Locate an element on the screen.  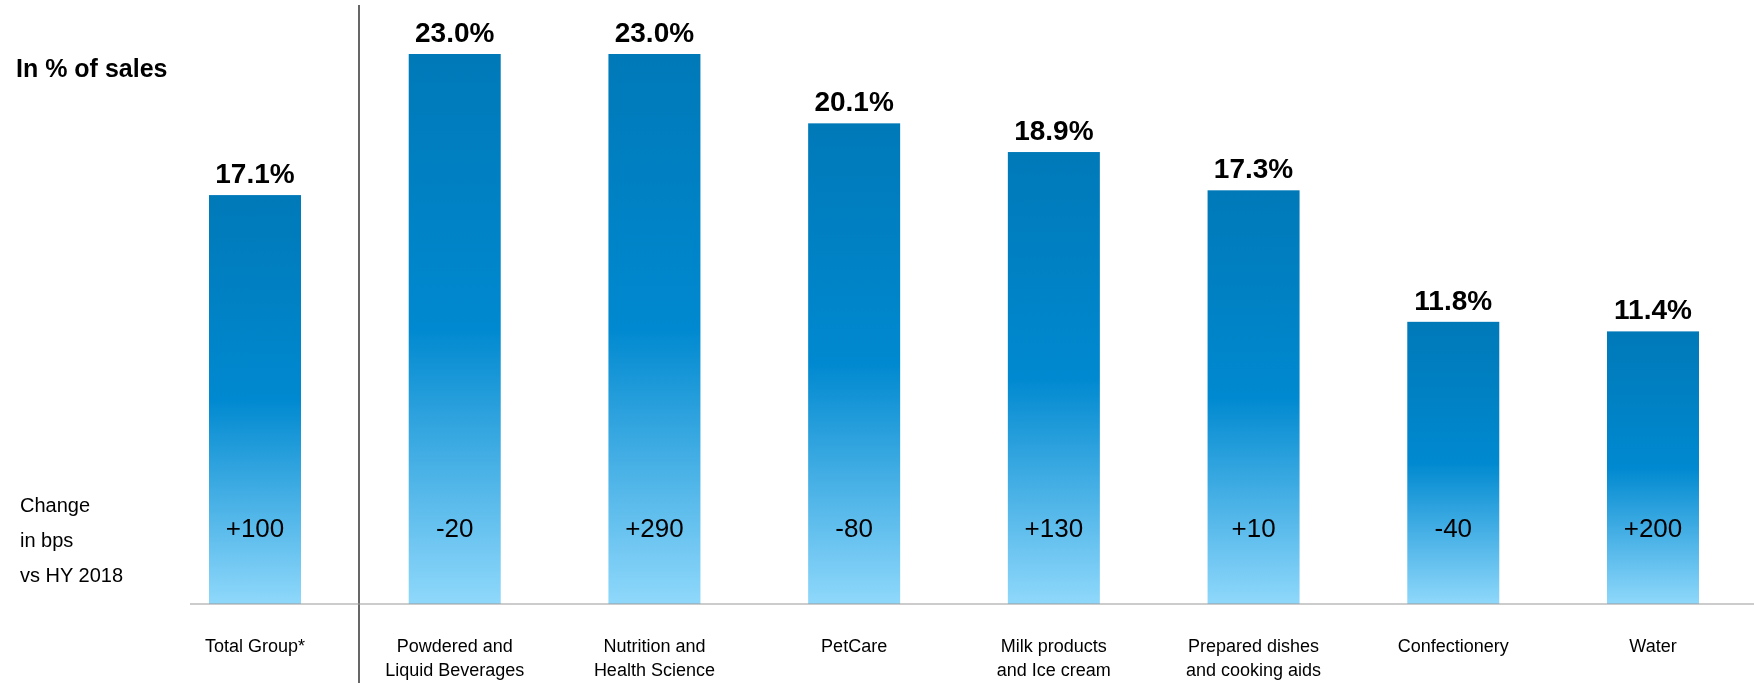
data-label: 17.3% is located at coordinates (1253, 169).